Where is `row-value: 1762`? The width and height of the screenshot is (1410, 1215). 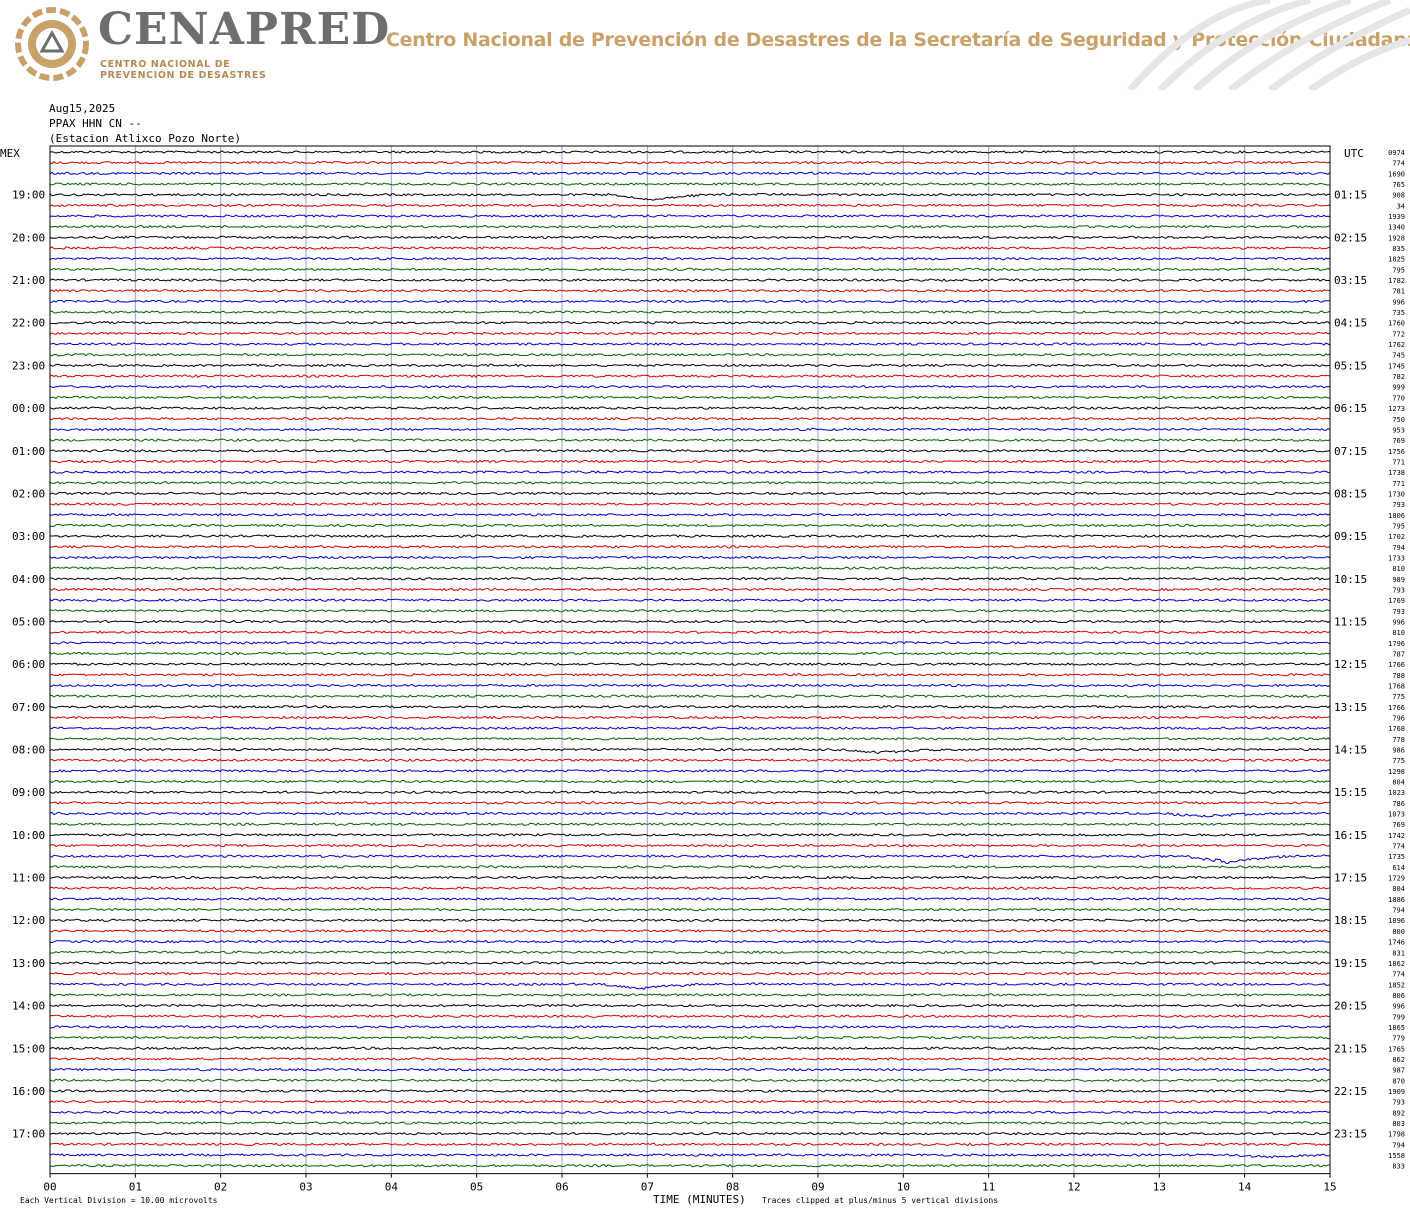 row-value: 1762 is located at coordinates (1396, 345).